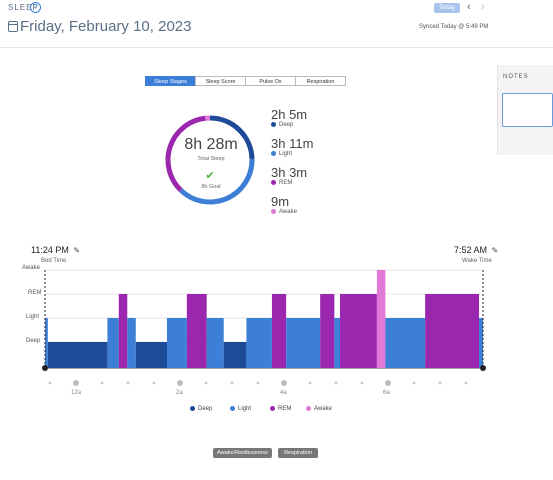  What do you see at coordinates (280, 201) in the screenshot?
I see `stage-duration: 9m` at bounding box center [280, 201].